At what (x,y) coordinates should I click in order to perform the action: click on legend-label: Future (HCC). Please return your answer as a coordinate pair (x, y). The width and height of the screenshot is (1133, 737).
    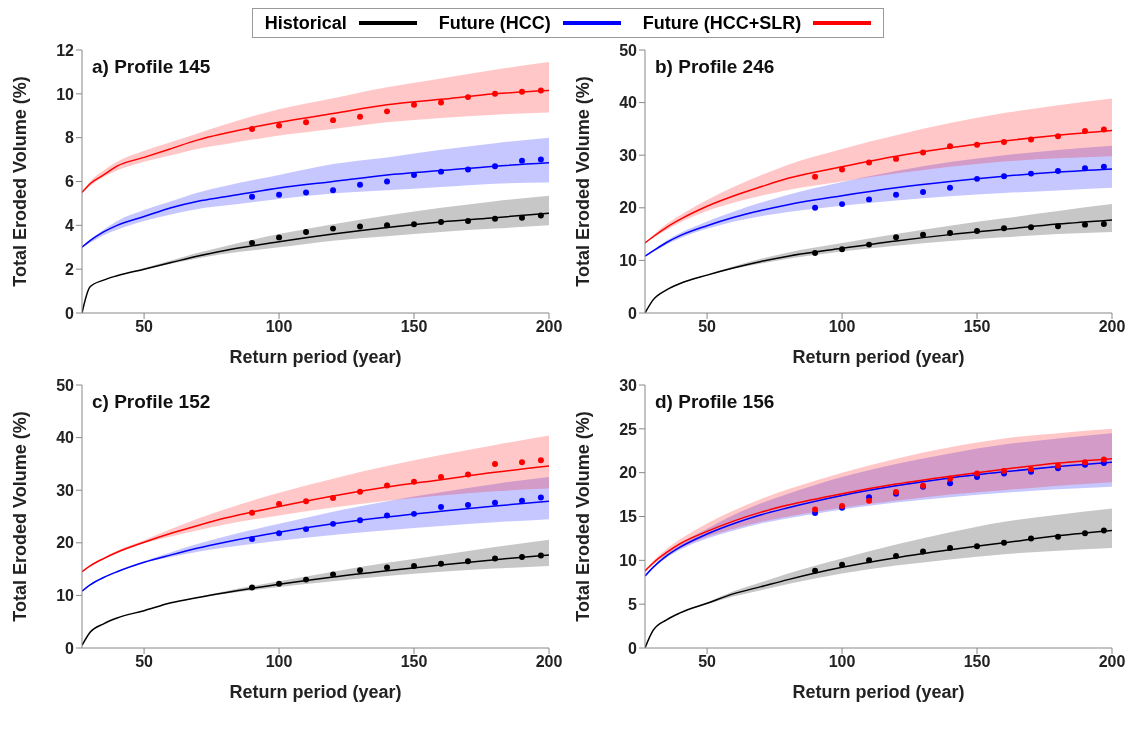
    Looking at the image, I should click on (494, 23).